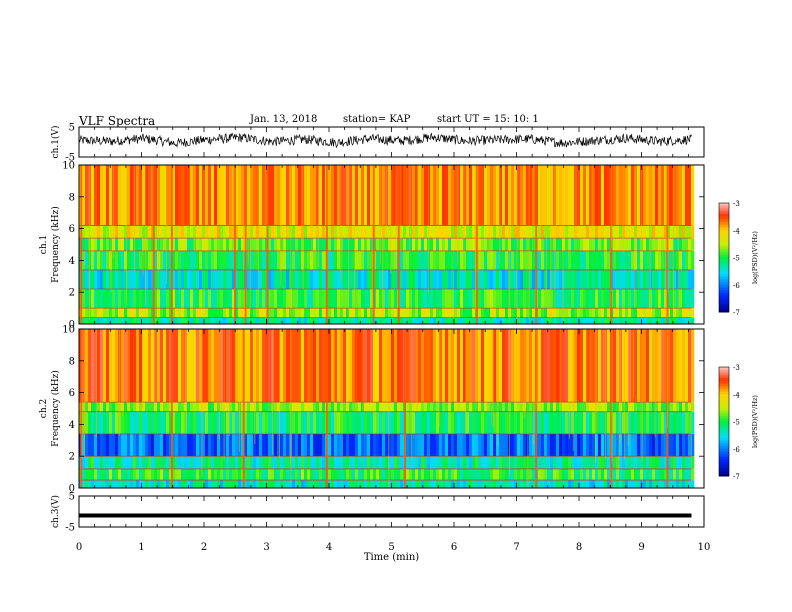 This screenshot has height=612, width=792. Describe the element at coordinates (72, 497) in the screenshot. I see `ch3-waveform-ytick-0: 5` at that location.